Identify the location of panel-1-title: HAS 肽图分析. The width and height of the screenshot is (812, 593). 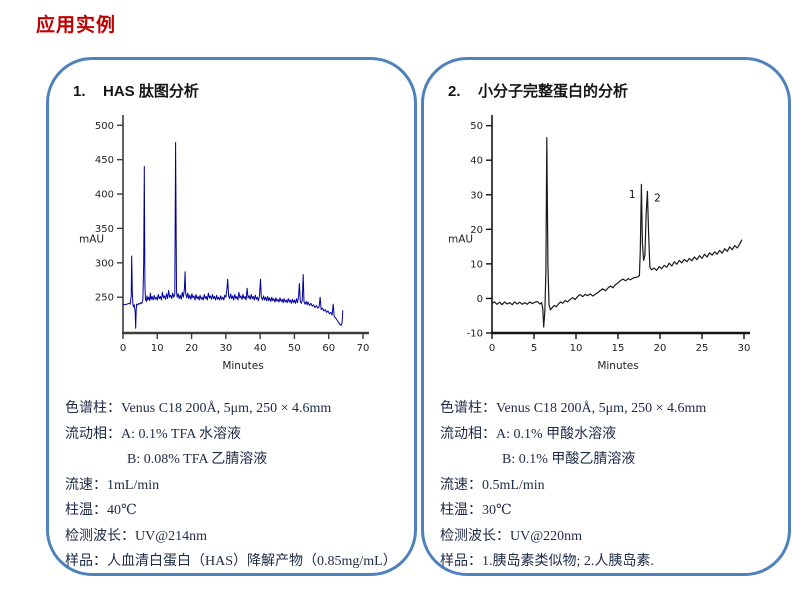
(151, 91).